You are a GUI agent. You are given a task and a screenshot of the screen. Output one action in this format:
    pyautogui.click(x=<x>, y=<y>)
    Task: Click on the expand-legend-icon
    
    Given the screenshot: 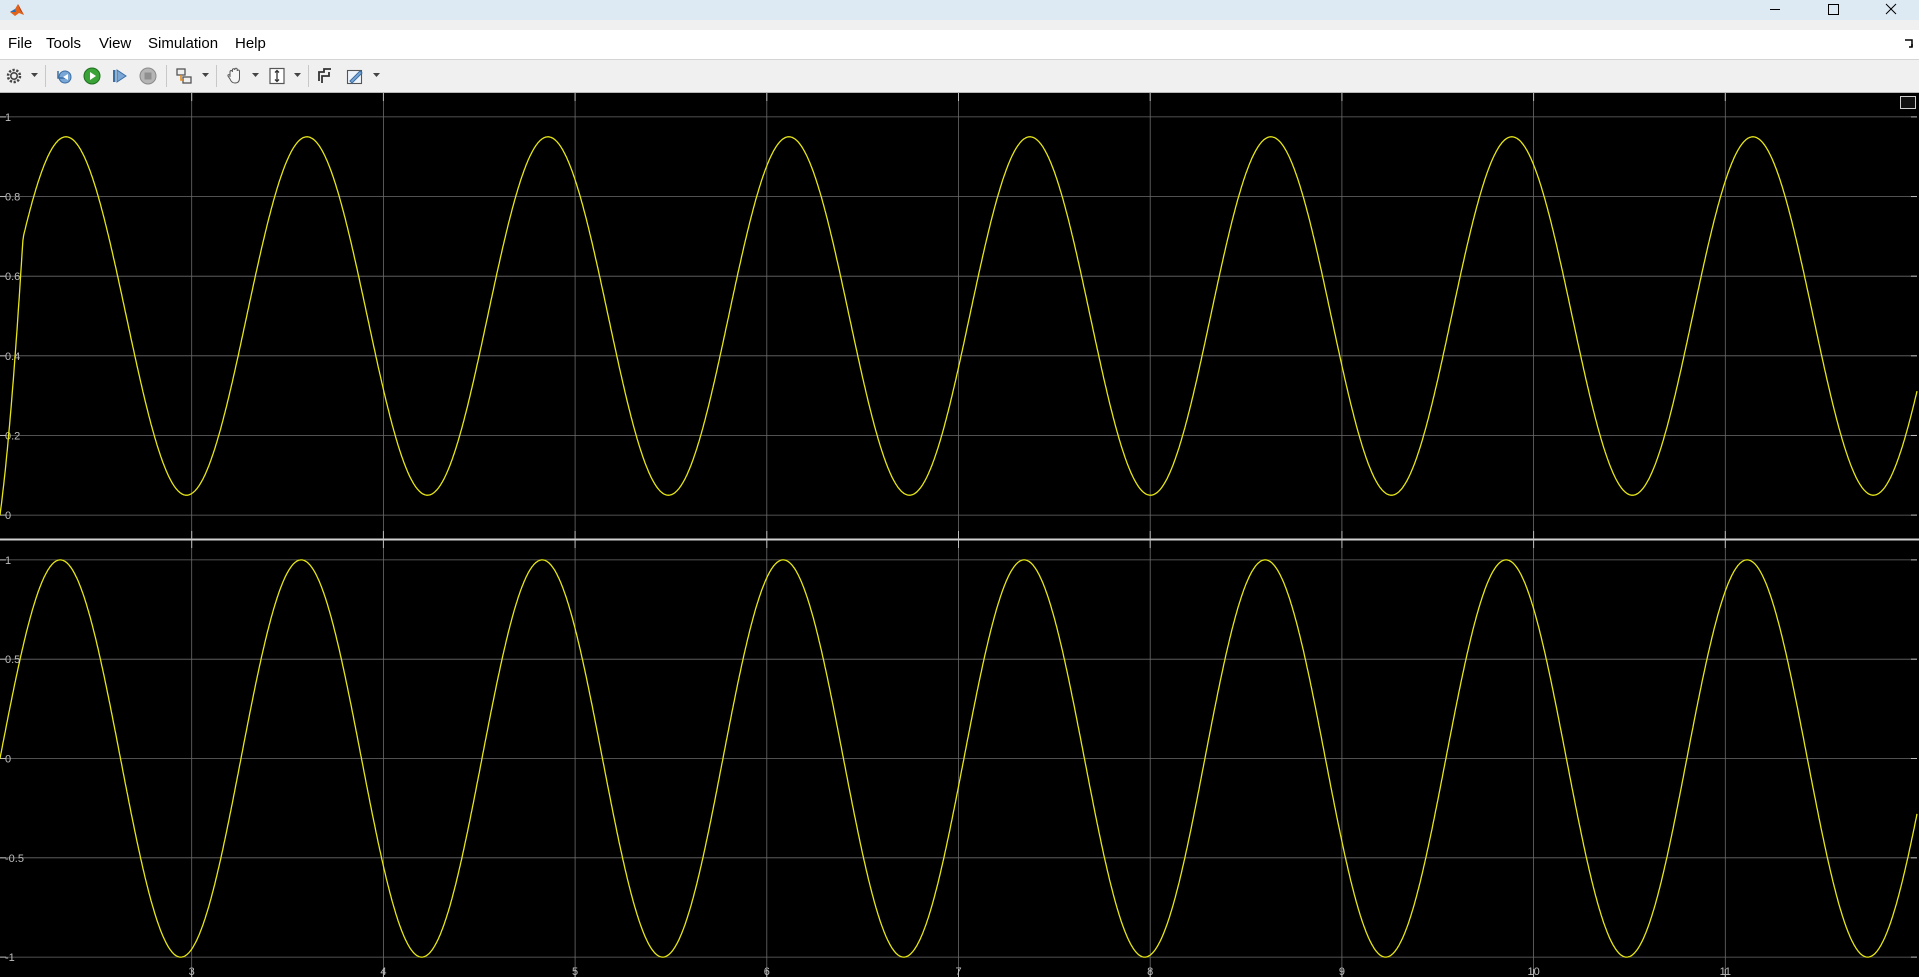 What is the action you would take?
    pyautogui.click(x=1908, y=102)
    